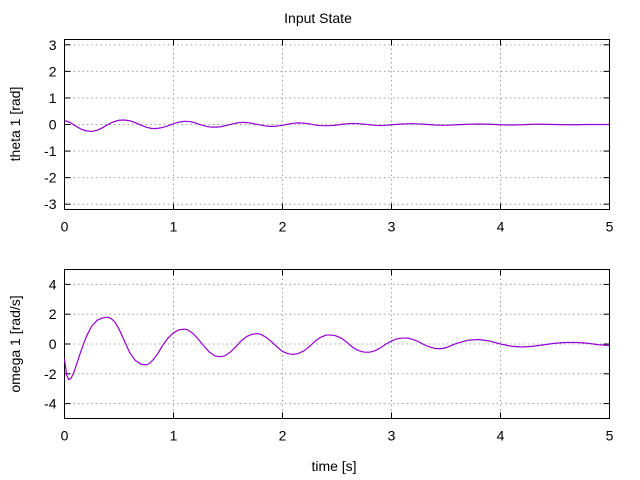  What do you see at coordinates (50, 178) in the screenshot?
I see `theta-ytick-label: -2` at bounding box center [50, 178].